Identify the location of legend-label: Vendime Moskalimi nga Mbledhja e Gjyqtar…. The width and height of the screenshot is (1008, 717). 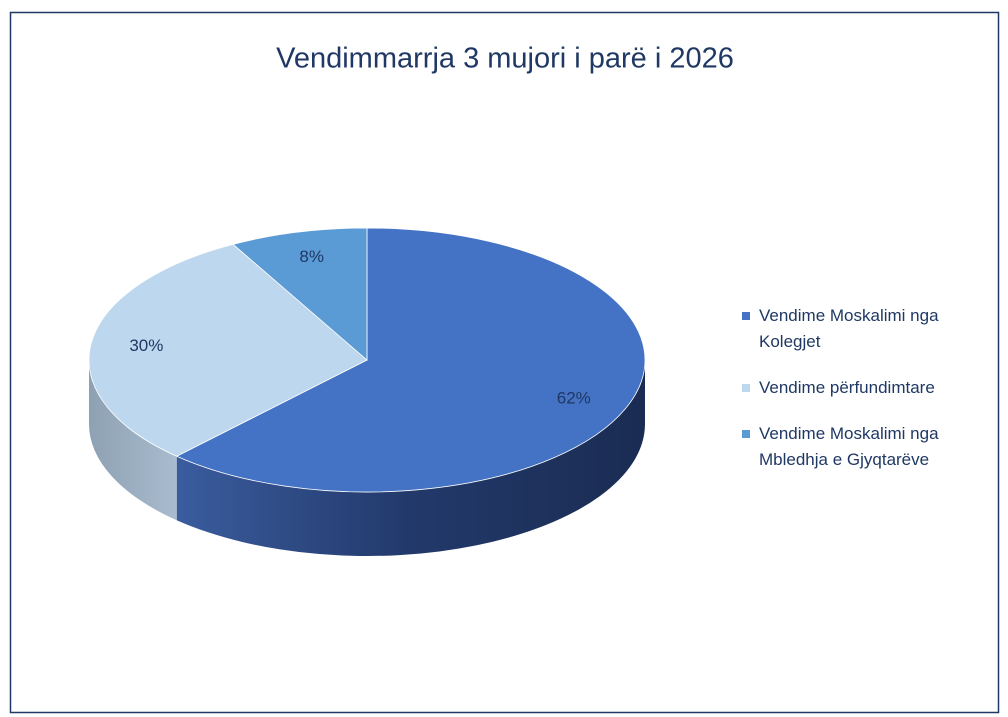
(849, 446).